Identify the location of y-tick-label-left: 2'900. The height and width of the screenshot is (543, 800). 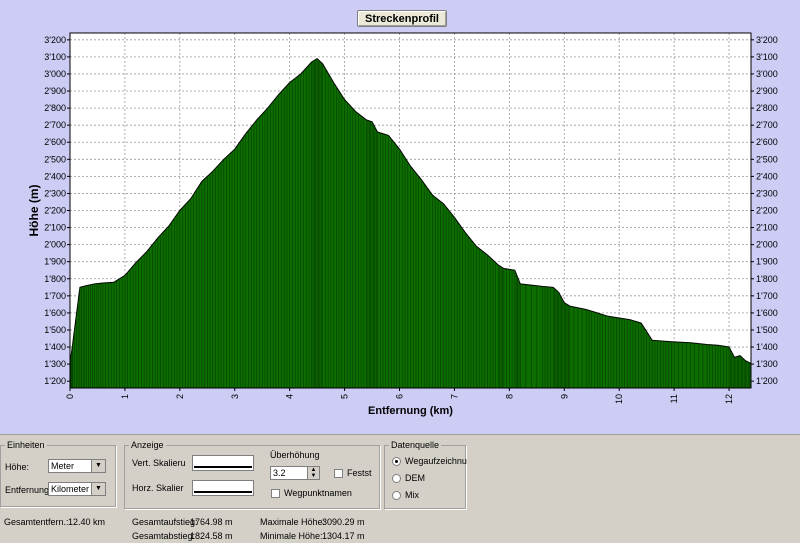
(55, 91).